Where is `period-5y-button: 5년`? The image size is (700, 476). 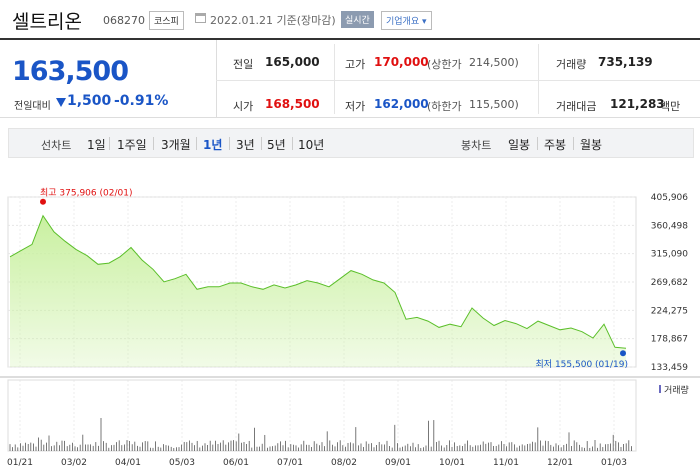 period-5y-button: 5년 is located at coordinates (276, 145).